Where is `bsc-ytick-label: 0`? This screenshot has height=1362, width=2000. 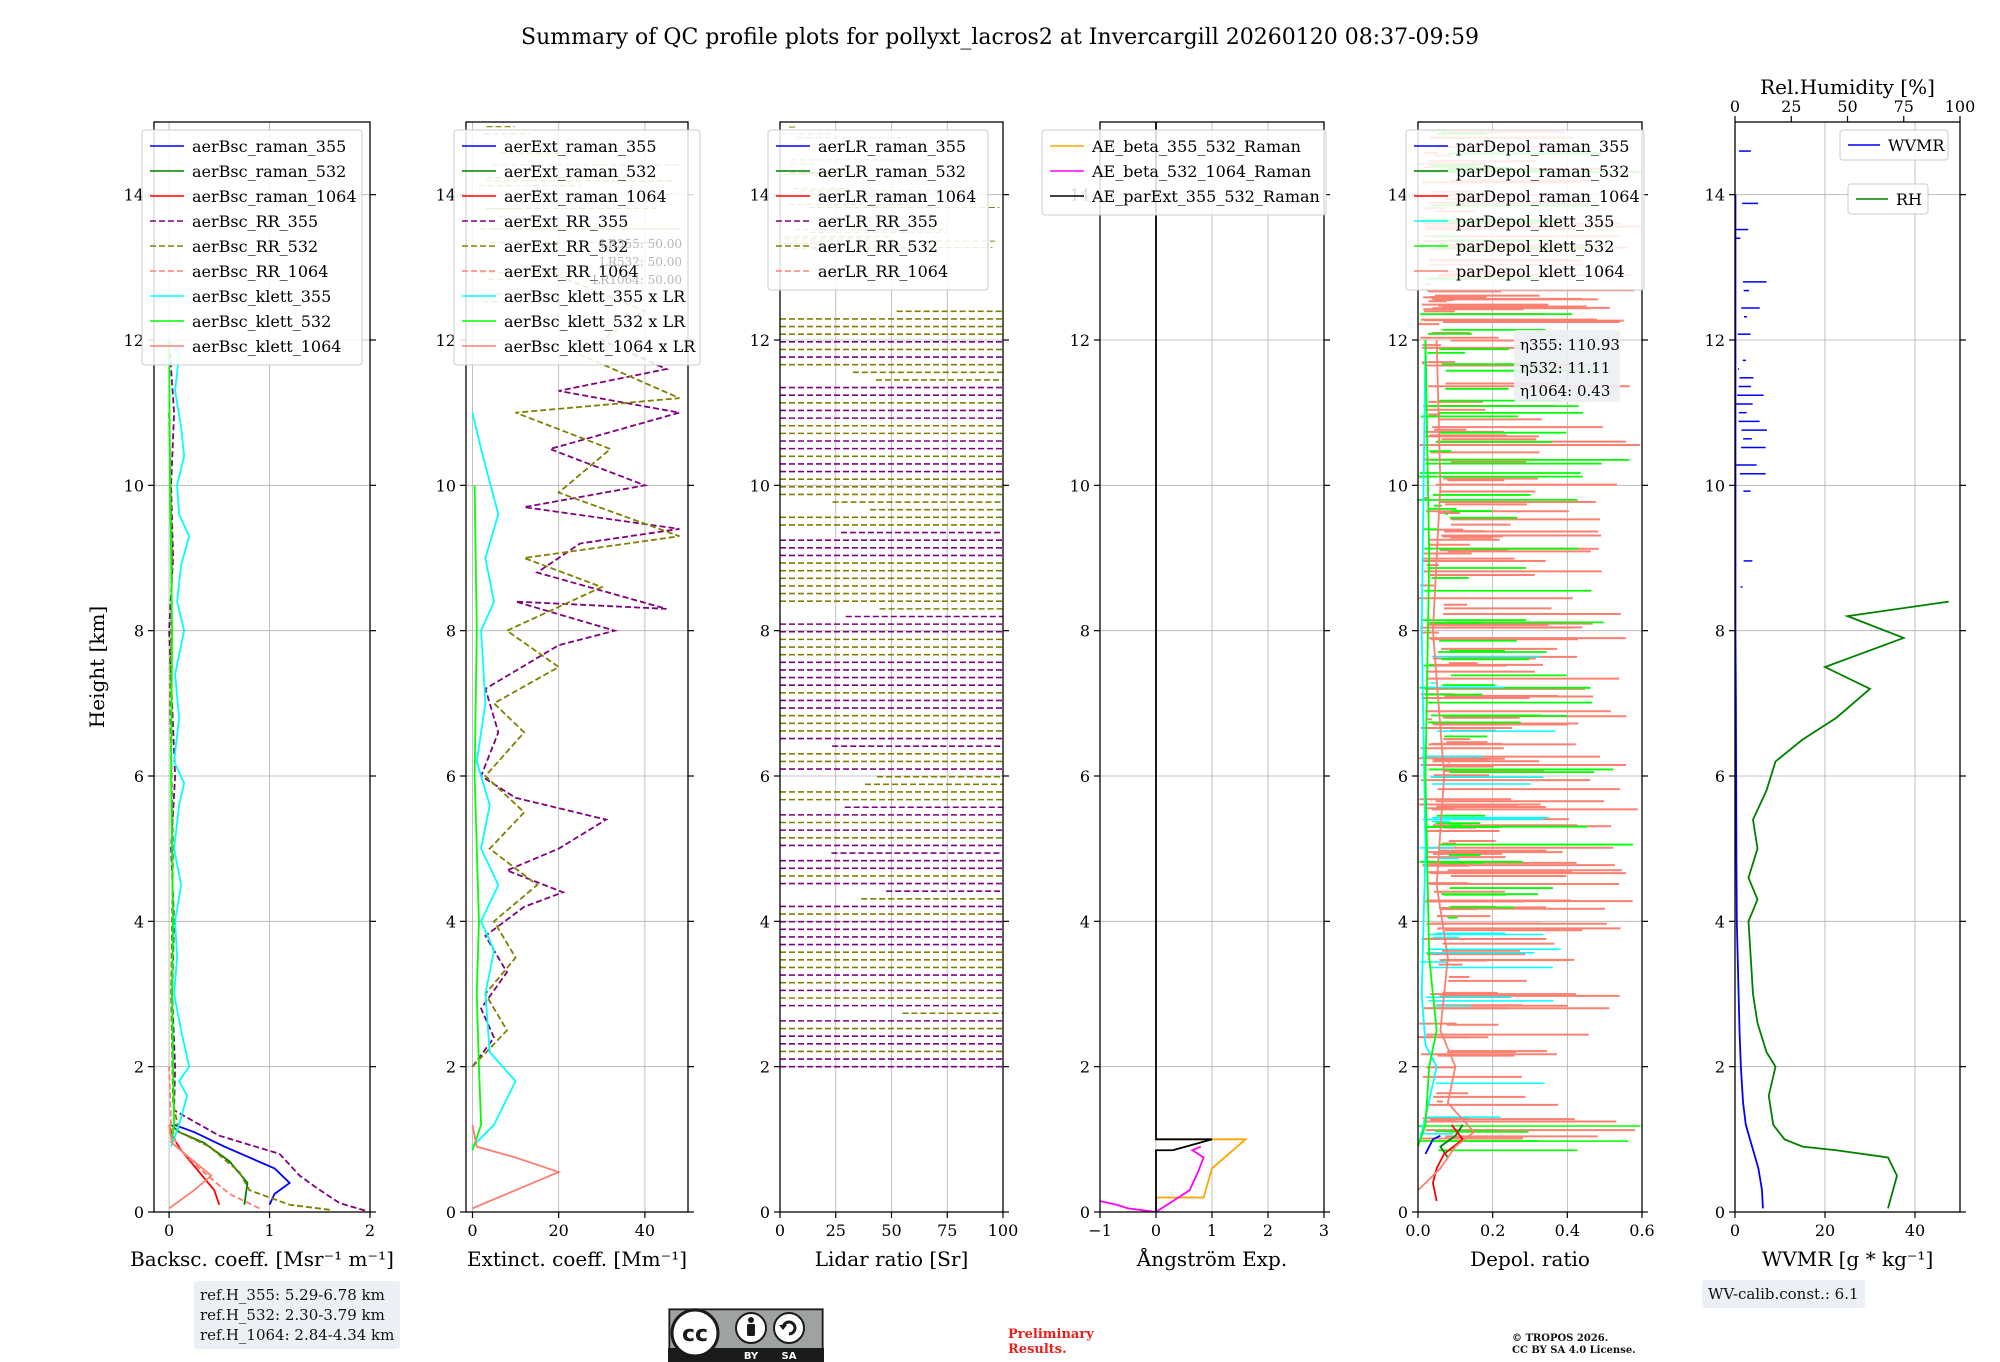 bsc-ytick-label: 0 is located at coordinates (139, 1212).